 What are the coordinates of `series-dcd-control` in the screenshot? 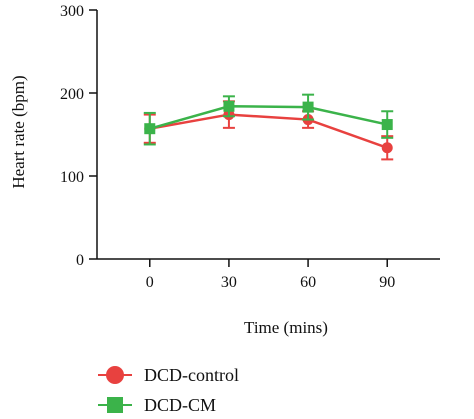 It's located at (268, 130).